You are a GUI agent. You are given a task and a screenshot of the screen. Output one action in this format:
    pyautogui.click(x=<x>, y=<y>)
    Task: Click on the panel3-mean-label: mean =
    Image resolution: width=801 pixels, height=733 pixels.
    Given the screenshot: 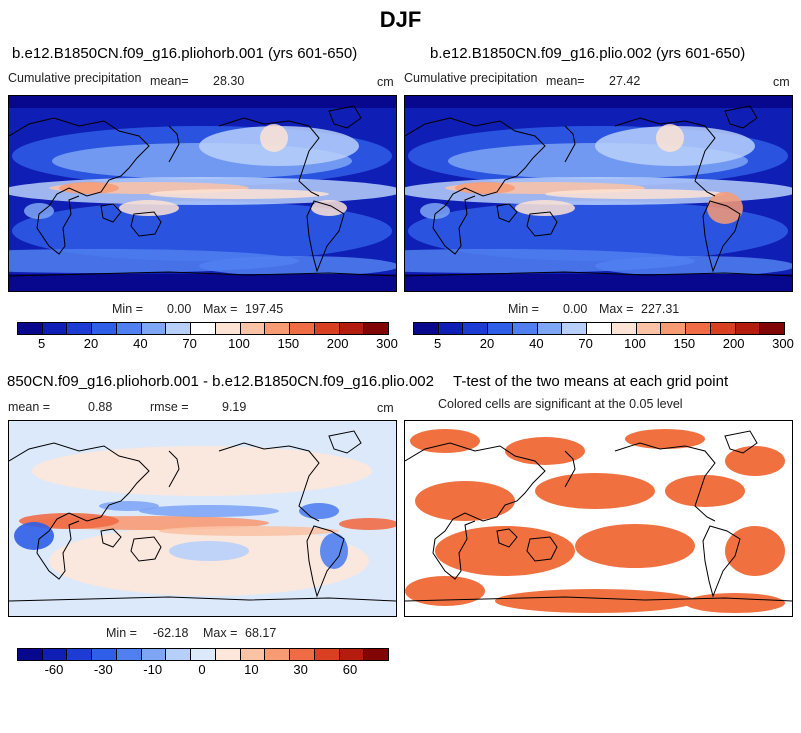 What is the action you would take?
    pyautogui.click(x=29, y=407)
    